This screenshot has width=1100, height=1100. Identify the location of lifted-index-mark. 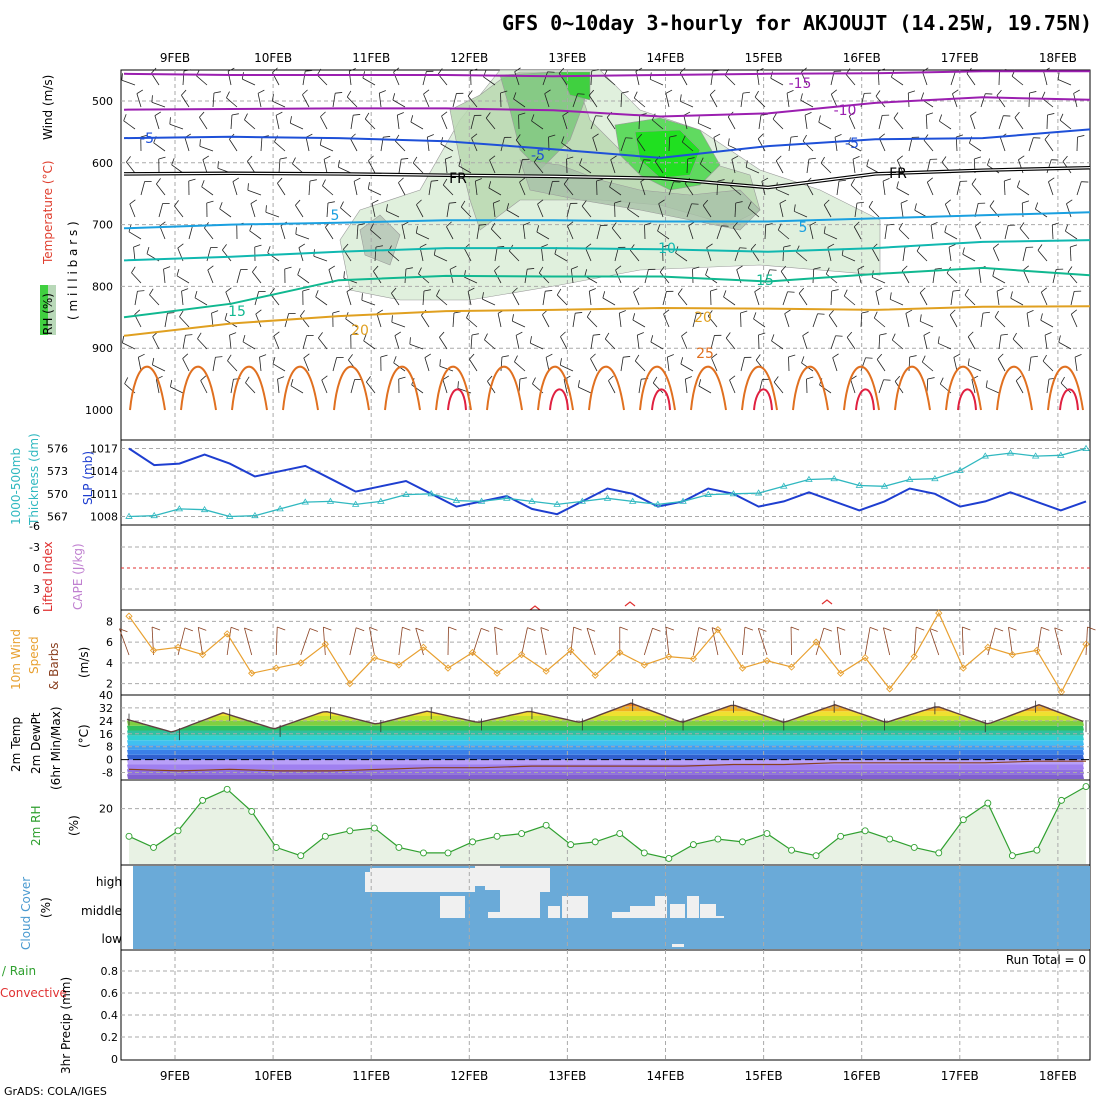
(535, 608).